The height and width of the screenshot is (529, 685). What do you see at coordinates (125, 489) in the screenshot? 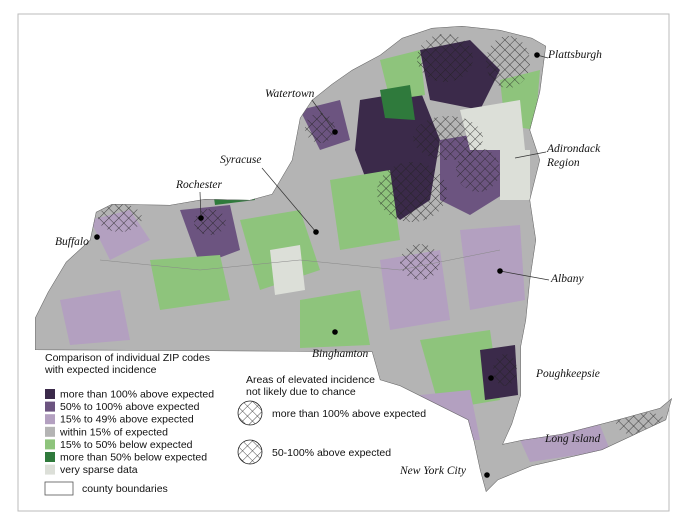
I see `legend-label: county boundaries` at bounding box center [125, 489].